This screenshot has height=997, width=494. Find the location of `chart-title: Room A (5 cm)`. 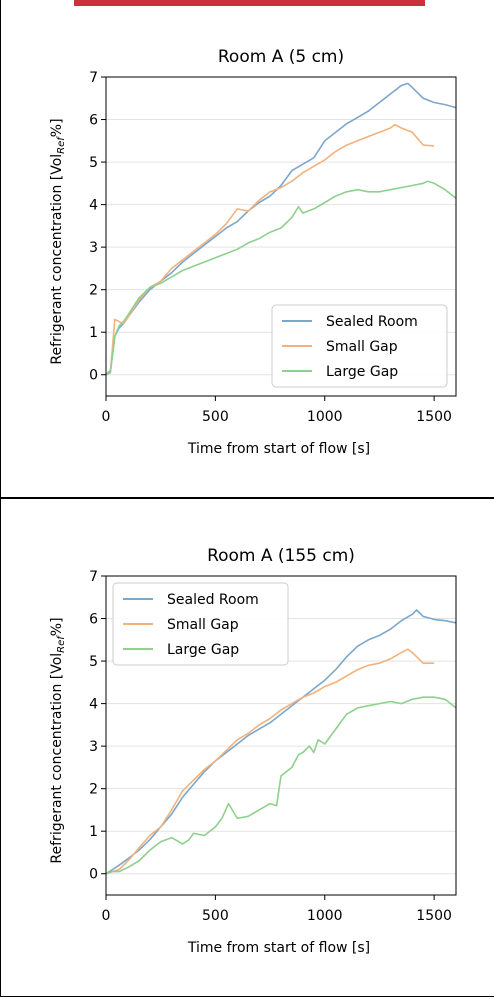

chart-title: Room A (5 cm) is located at coordinates (281, 57).